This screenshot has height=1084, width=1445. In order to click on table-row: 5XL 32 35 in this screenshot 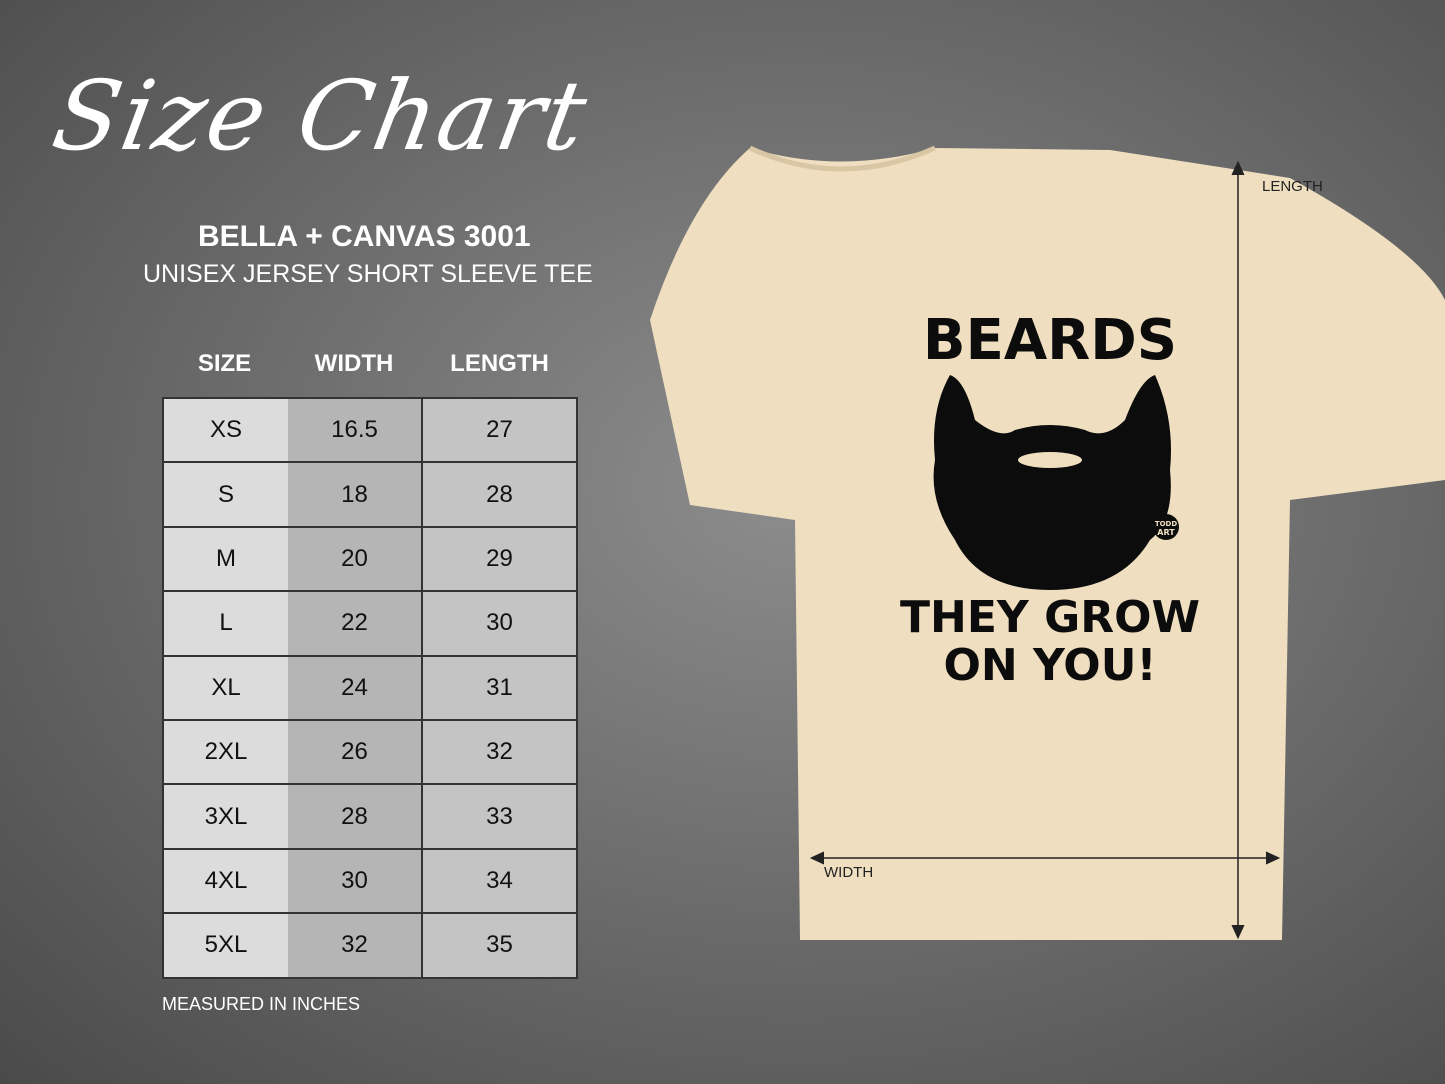, I will do `click(370, 945)`.